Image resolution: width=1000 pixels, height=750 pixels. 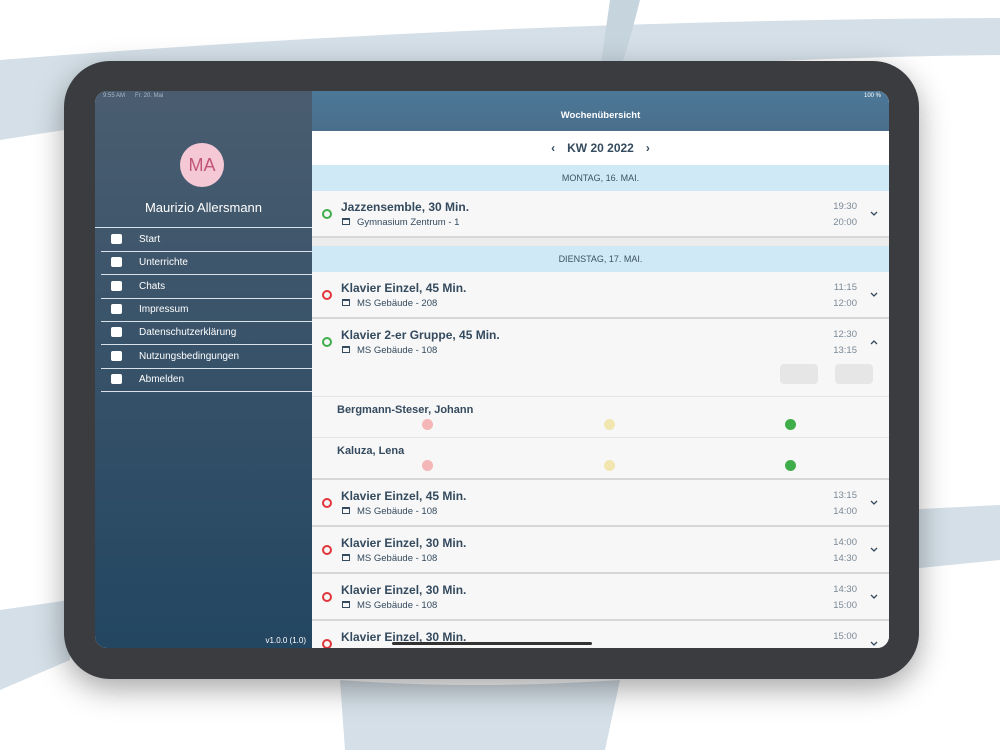 I want to click on start-time: 15:00, so click(x=845, y=636).